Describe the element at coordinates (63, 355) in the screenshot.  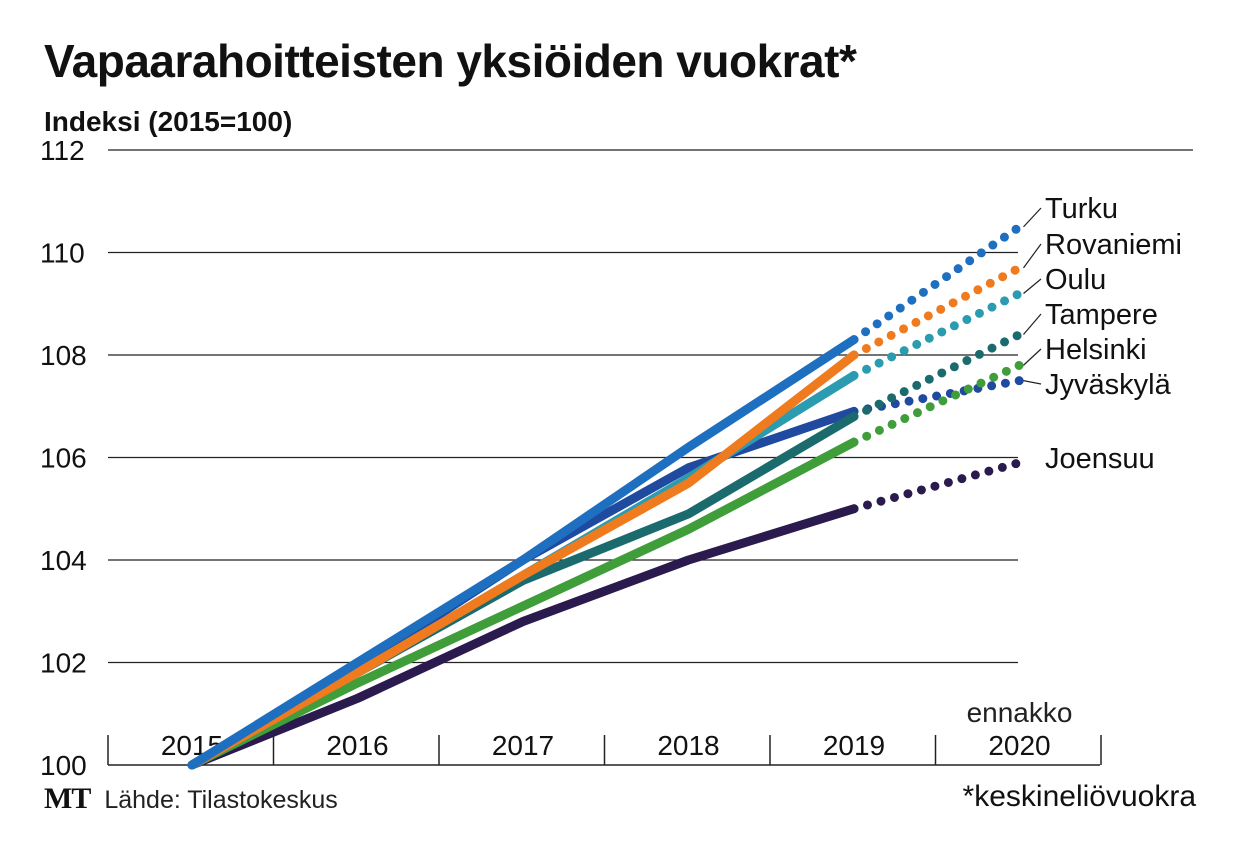
I see `y-tick-label: 108` at that location.